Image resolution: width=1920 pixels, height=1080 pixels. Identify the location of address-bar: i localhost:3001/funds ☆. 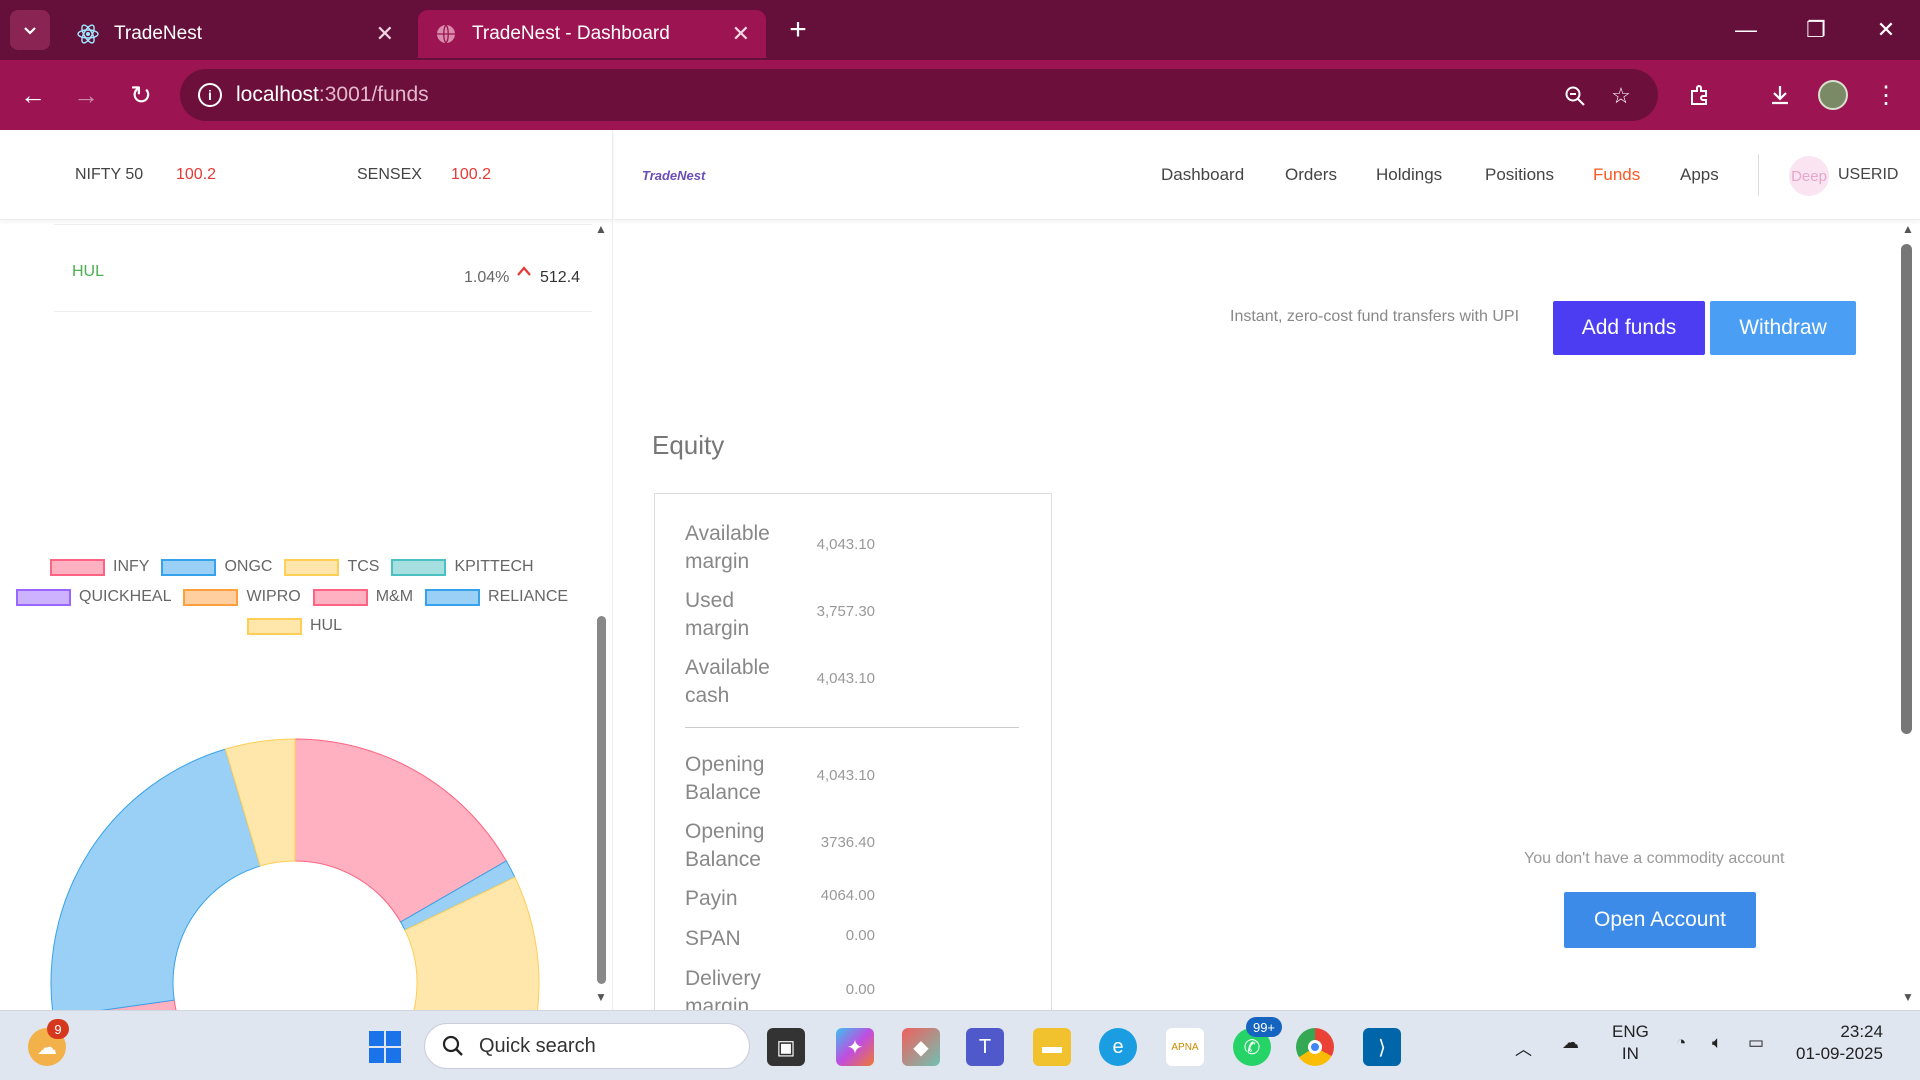
(919, 95).